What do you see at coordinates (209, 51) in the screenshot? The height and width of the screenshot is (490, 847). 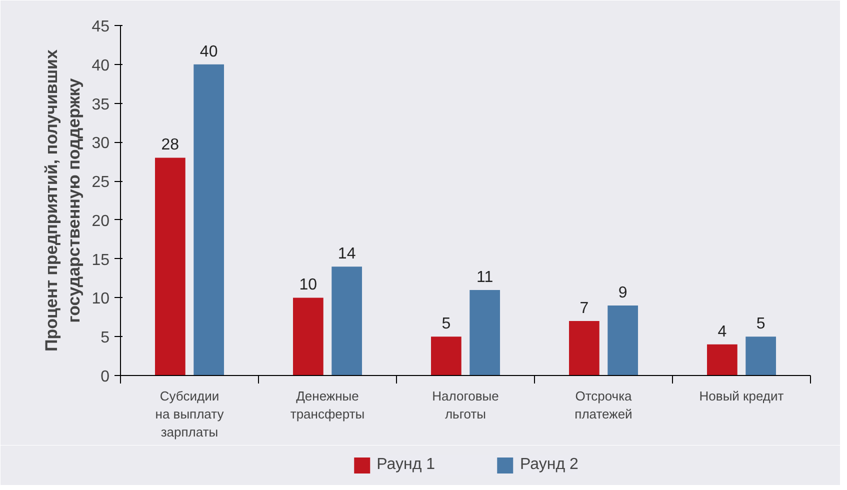 I see `data-label: 40` at bounding box center [209, 51].